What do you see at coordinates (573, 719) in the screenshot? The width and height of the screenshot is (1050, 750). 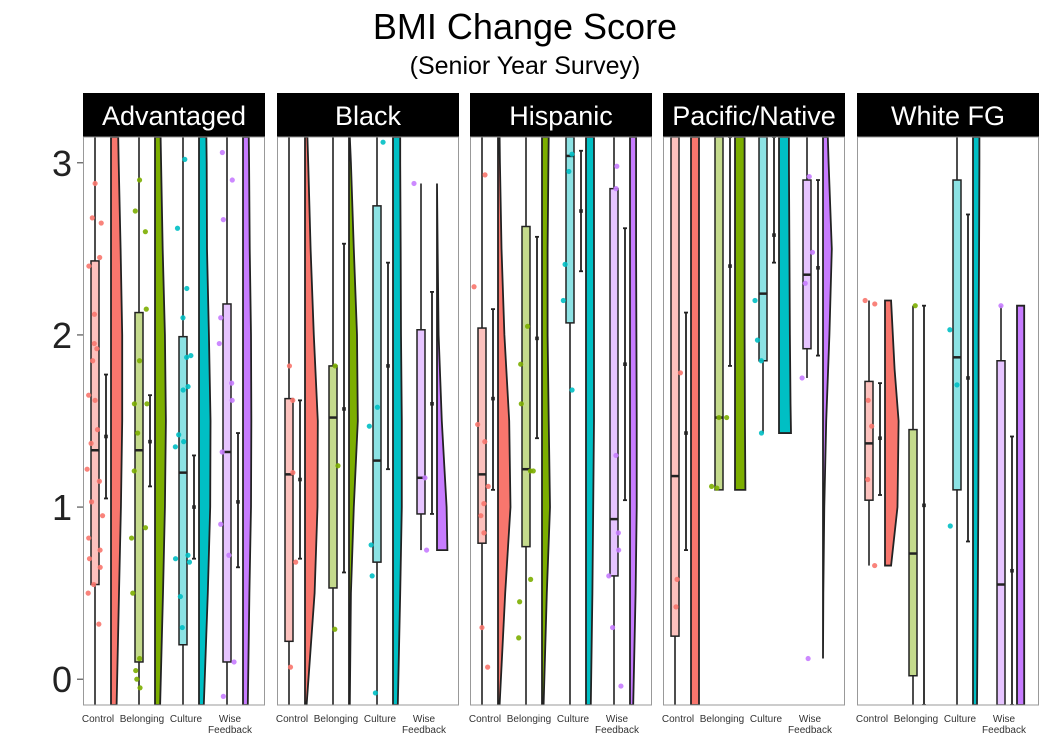 I see `x-tick-label: Culture` at bounding box center [573, 719].